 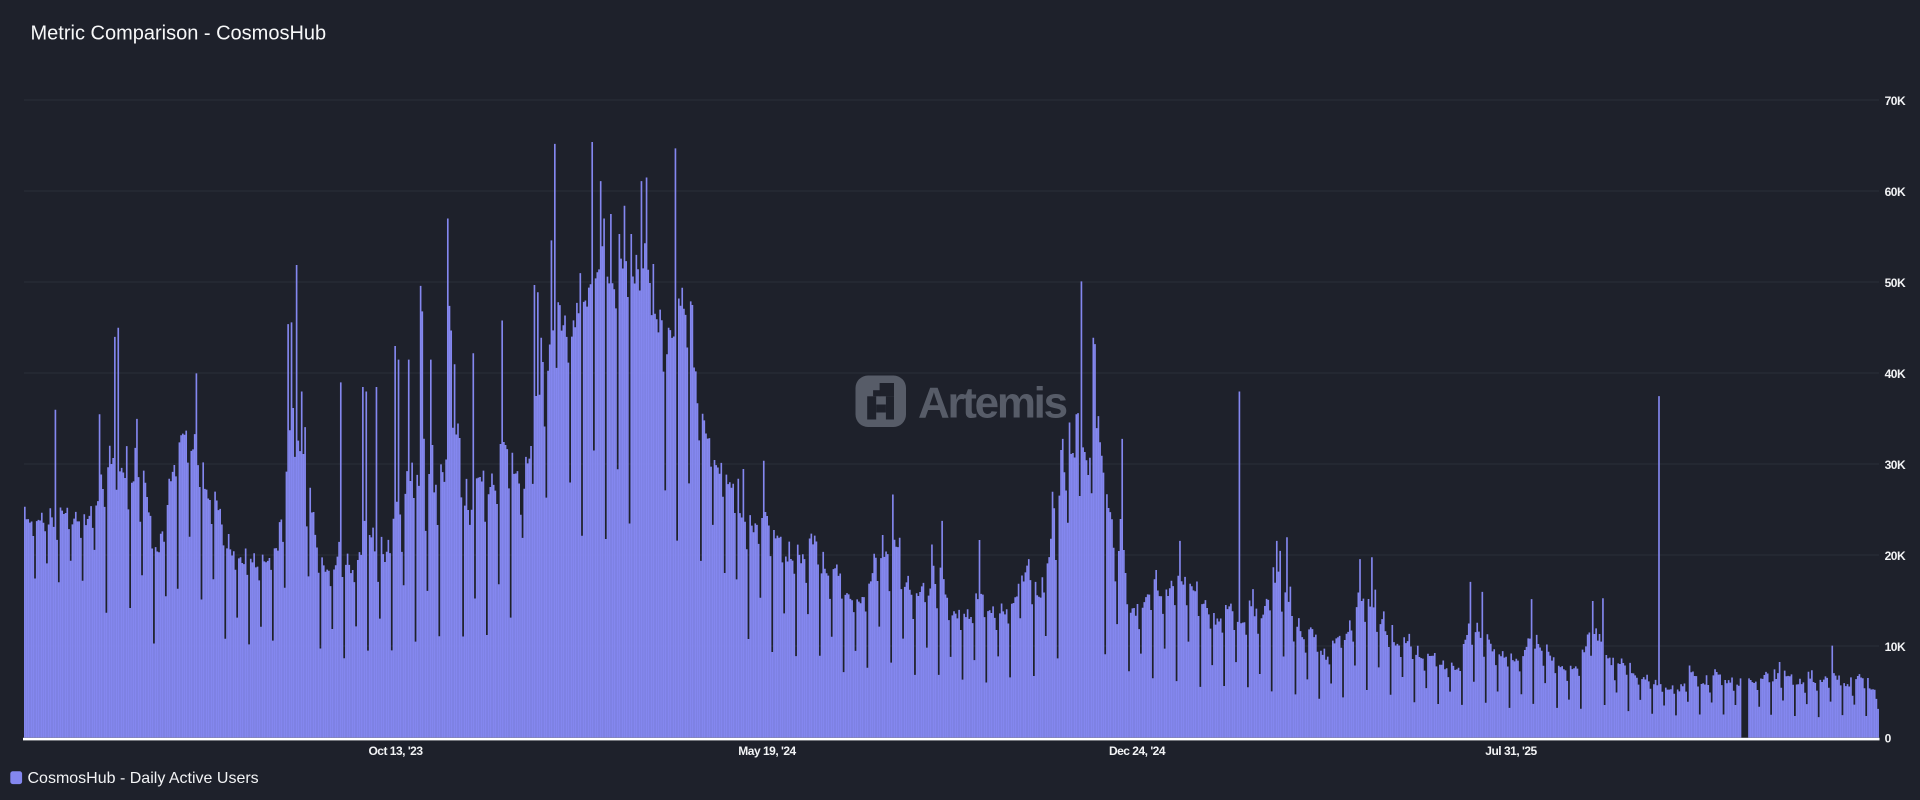 I want to click on svg-text: 10K, so click(x=1895, y=647).